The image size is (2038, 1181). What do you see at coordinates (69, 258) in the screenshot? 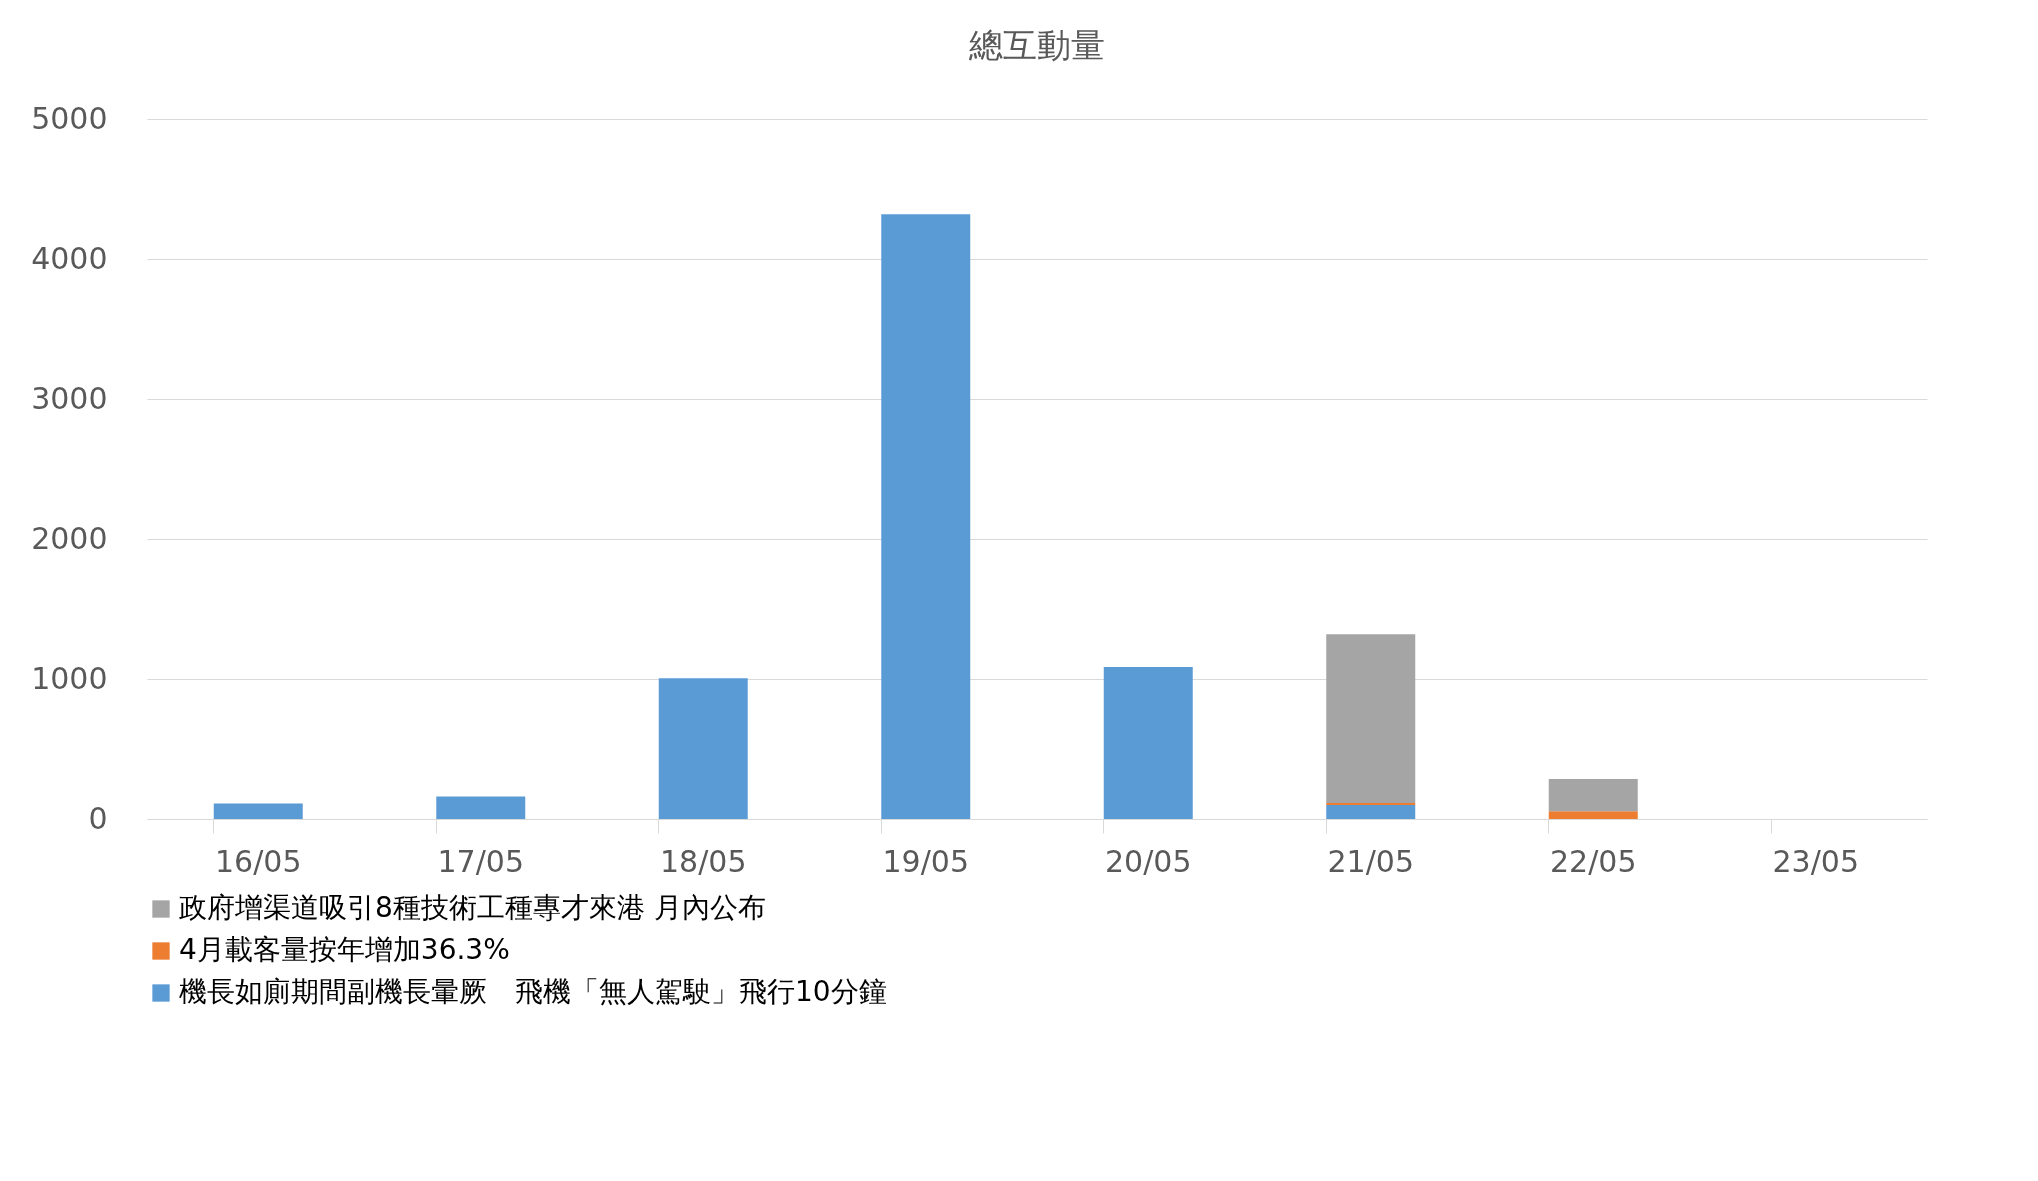
I see `y-tick-label: 4000` at bounding box center [69, 258].